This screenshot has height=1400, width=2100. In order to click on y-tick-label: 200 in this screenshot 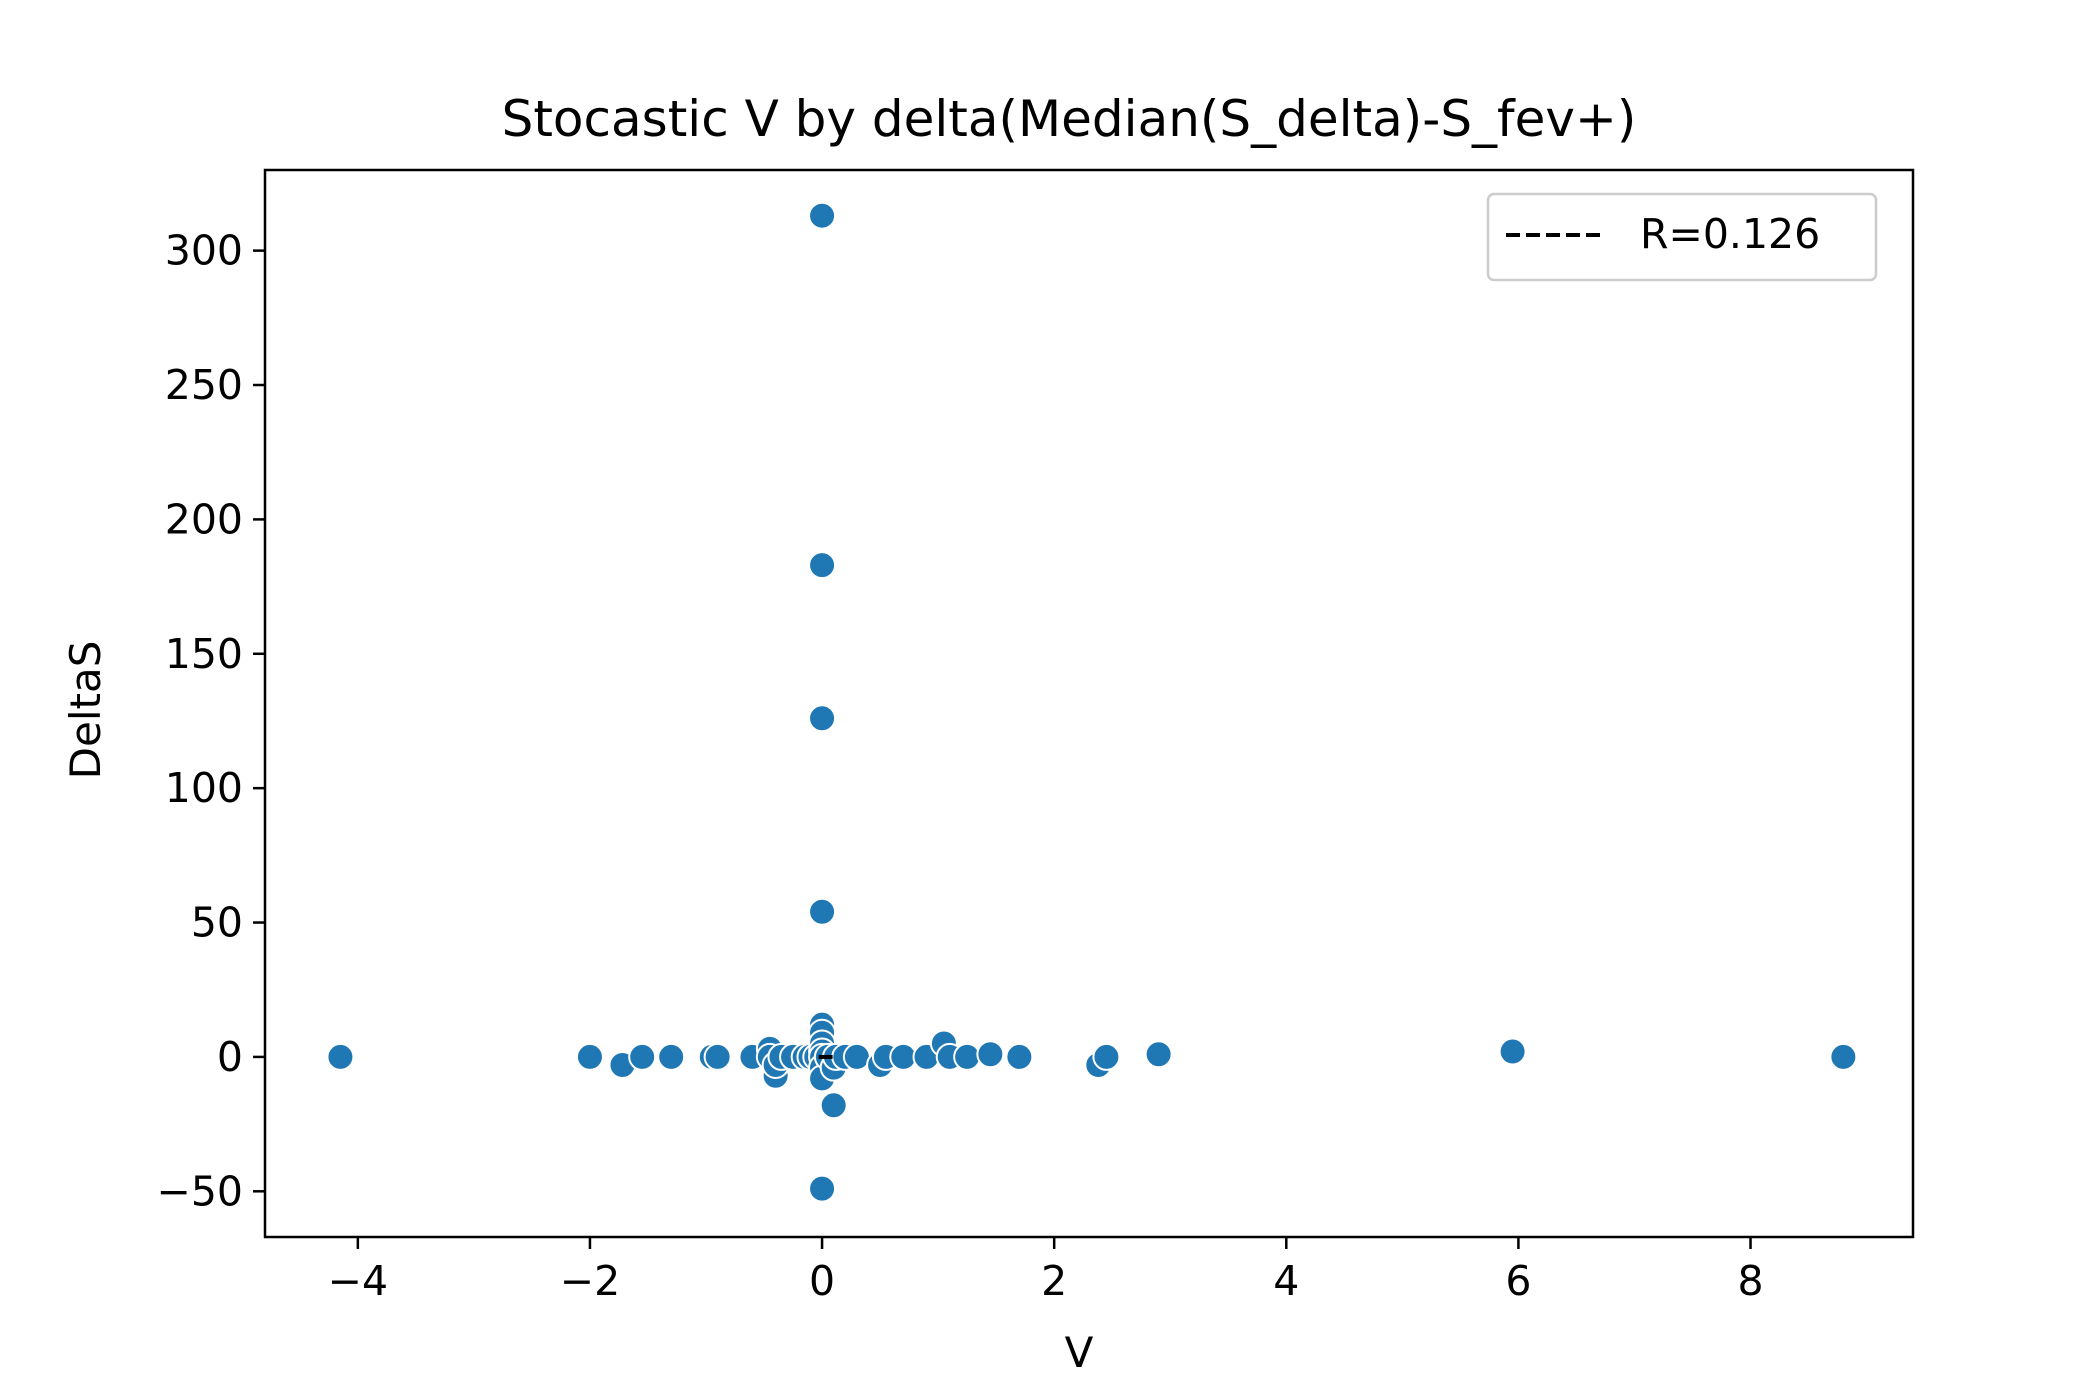, I will do `click(204, 519)`.